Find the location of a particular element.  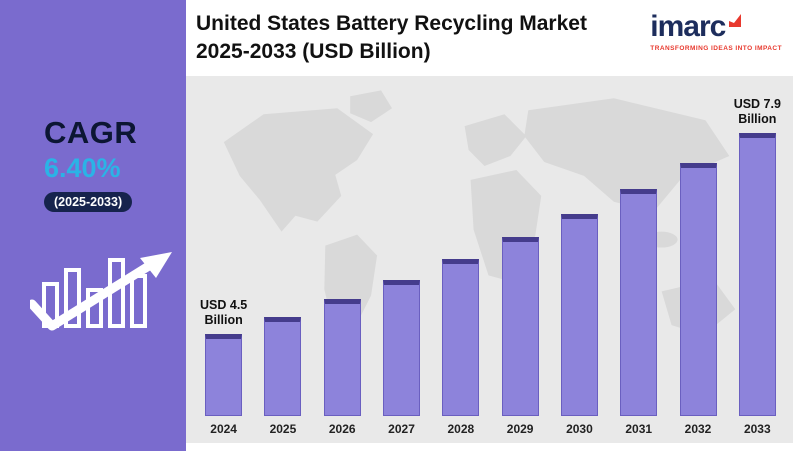

logo-wordmark: imarc is located at coordinates (688, 26).